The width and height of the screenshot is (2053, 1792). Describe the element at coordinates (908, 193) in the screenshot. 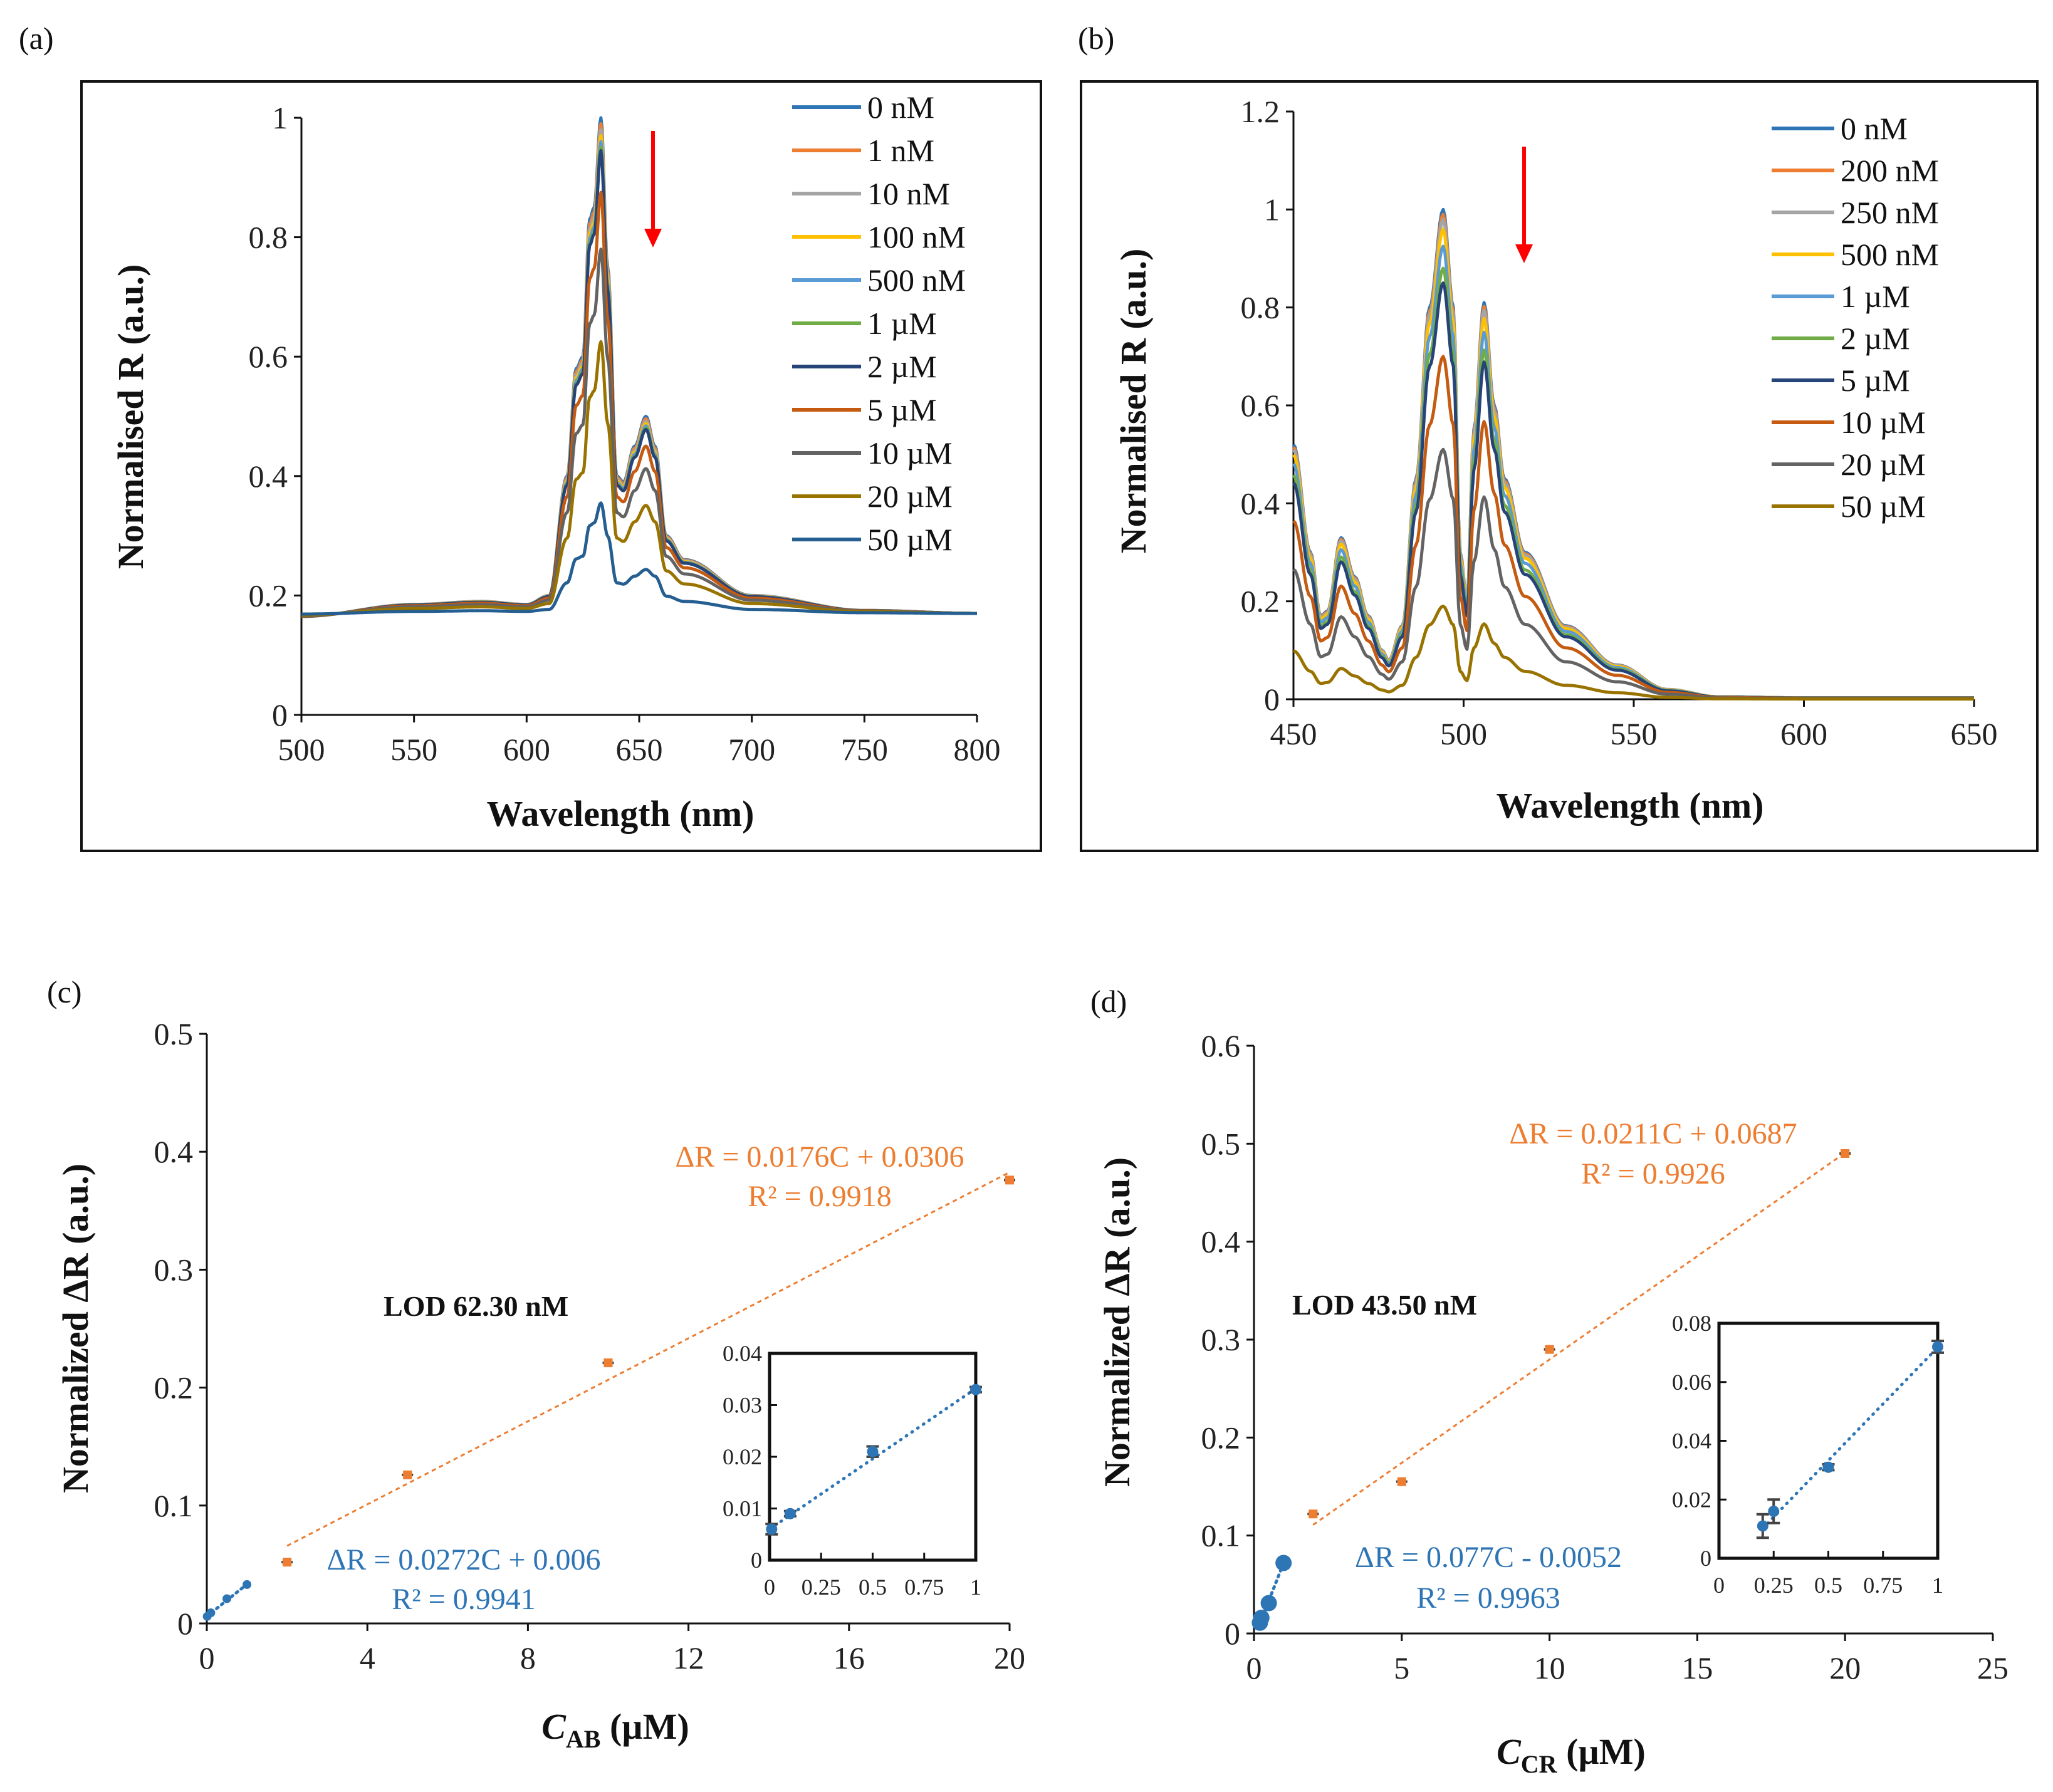

I see `legend-label: 10 nM` at that location.